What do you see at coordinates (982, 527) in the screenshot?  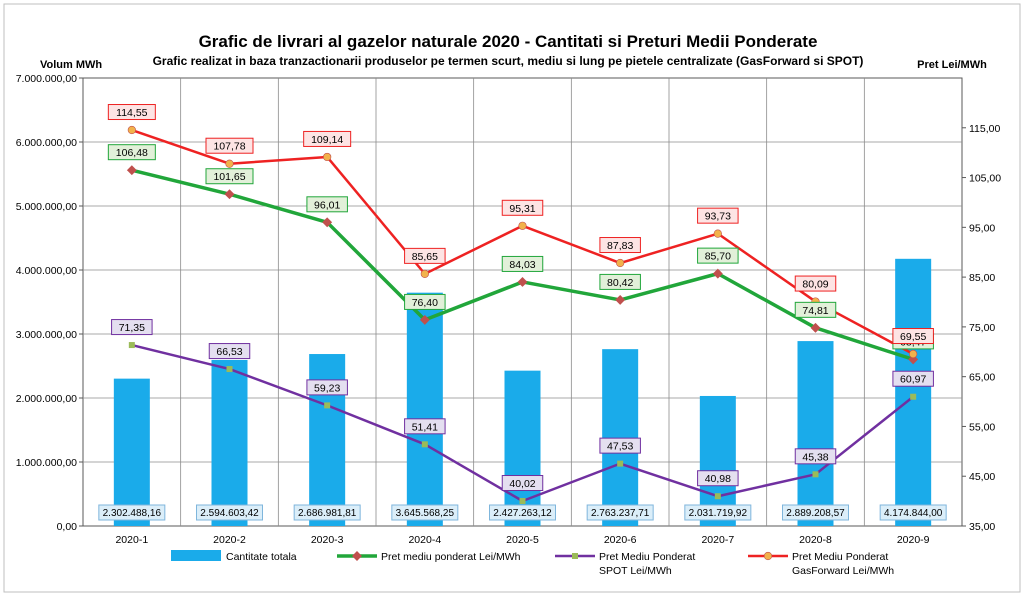 I see `right-axis-tick-label: 35,00` at bounding box center [982, 527].